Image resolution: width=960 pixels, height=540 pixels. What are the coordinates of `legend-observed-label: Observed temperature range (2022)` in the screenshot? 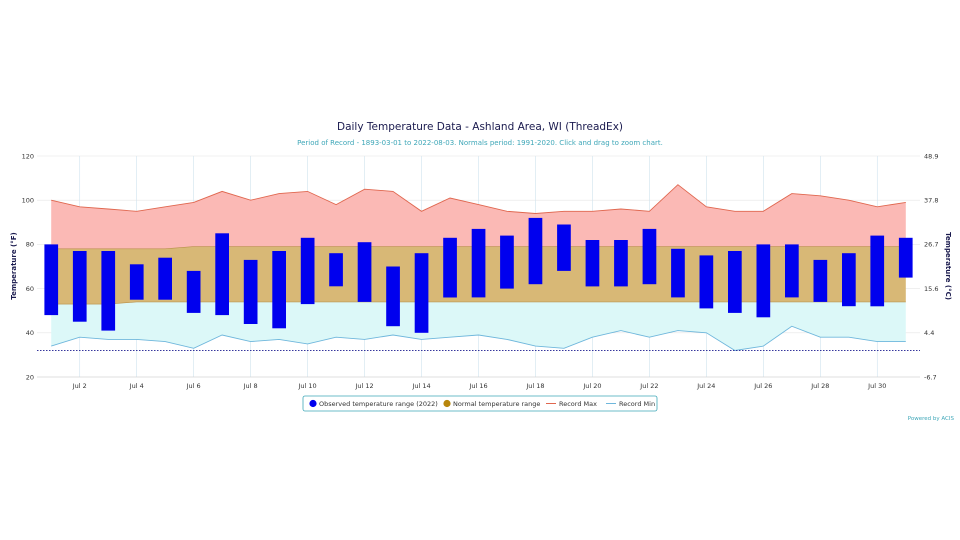 It's located at (378, 404).